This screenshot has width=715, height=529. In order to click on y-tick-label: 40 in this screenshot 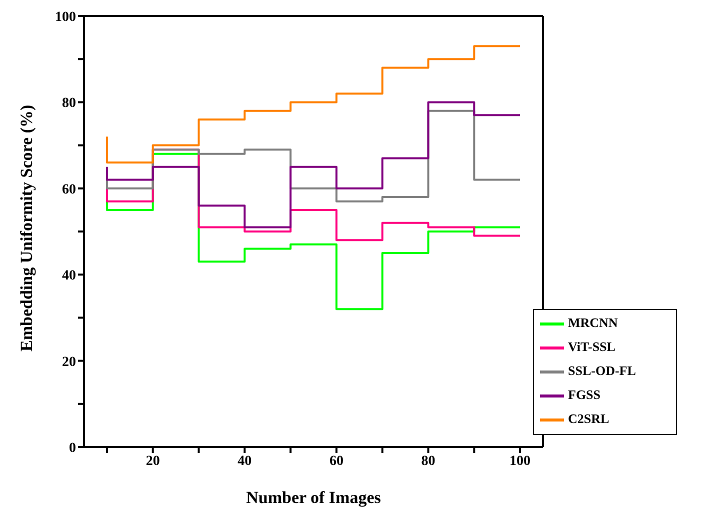, I will do `click(69, 276)`.